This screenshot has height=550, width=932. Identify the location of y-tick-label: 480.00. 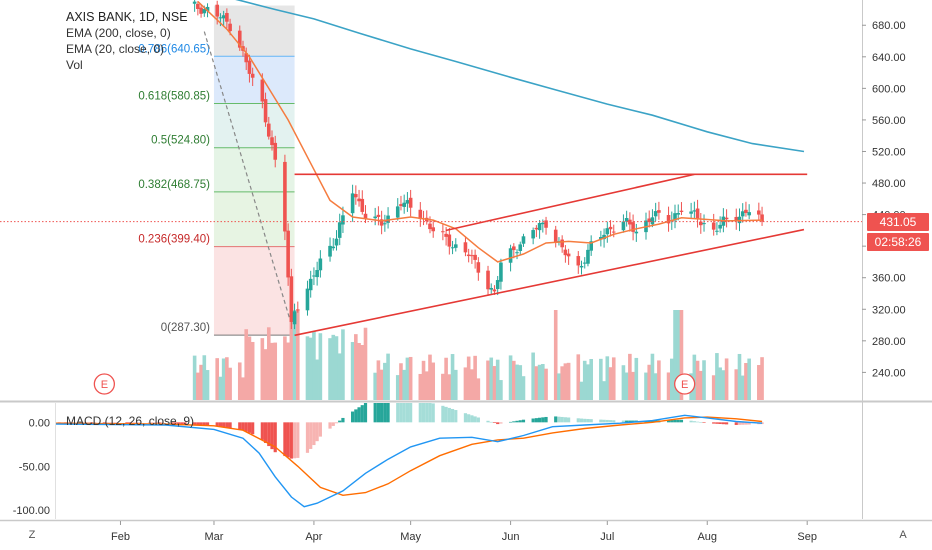
(889, 184).